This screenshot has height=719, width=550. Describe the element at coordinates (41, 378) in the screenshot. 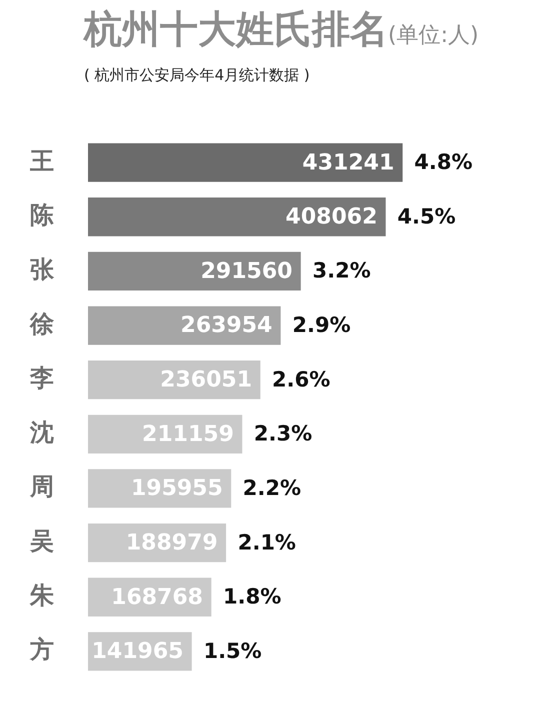

I see `y-tick-label: 李` at that location.